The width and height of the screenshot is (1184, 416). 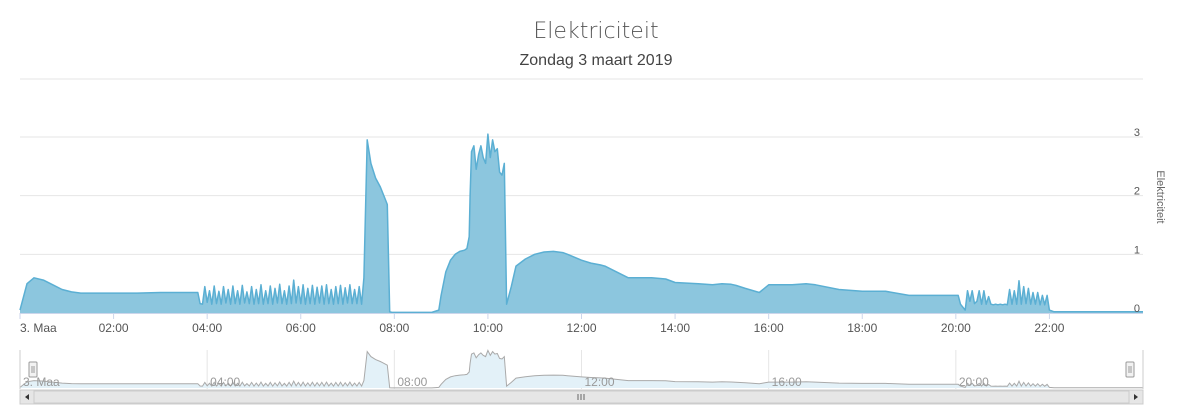 What do you see at coordinates (394, 328) in the screenshot?
I see `x-tick-label: 08:00` at bounding box center [394, 328].